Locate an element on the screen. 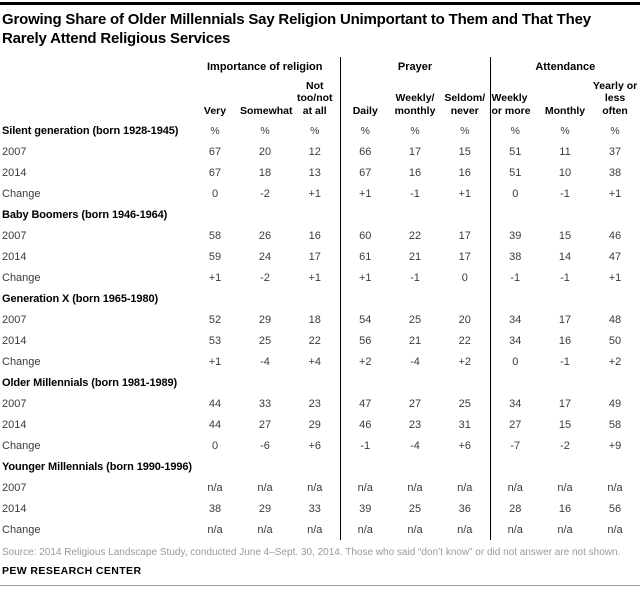 The image size is (640, 592). table-row: Change n/a n/a n/a n/a n/a n/a n/a n/a n/a is located at coordinates (320, 529).